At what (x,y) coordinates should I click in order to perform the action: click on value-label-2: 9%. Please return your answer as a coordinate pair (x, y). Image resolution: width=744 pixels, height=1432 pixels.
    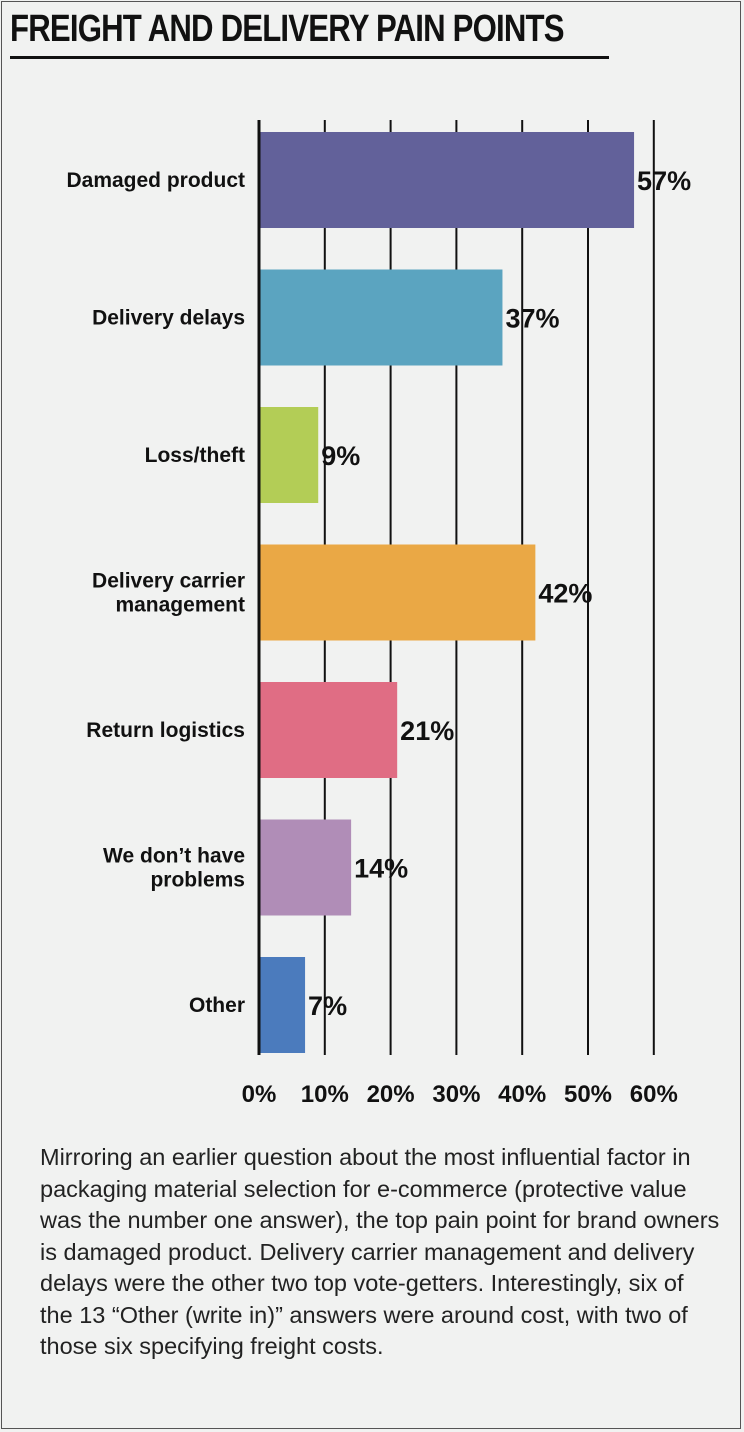
    Looking at the image, I should click on (340, 456).